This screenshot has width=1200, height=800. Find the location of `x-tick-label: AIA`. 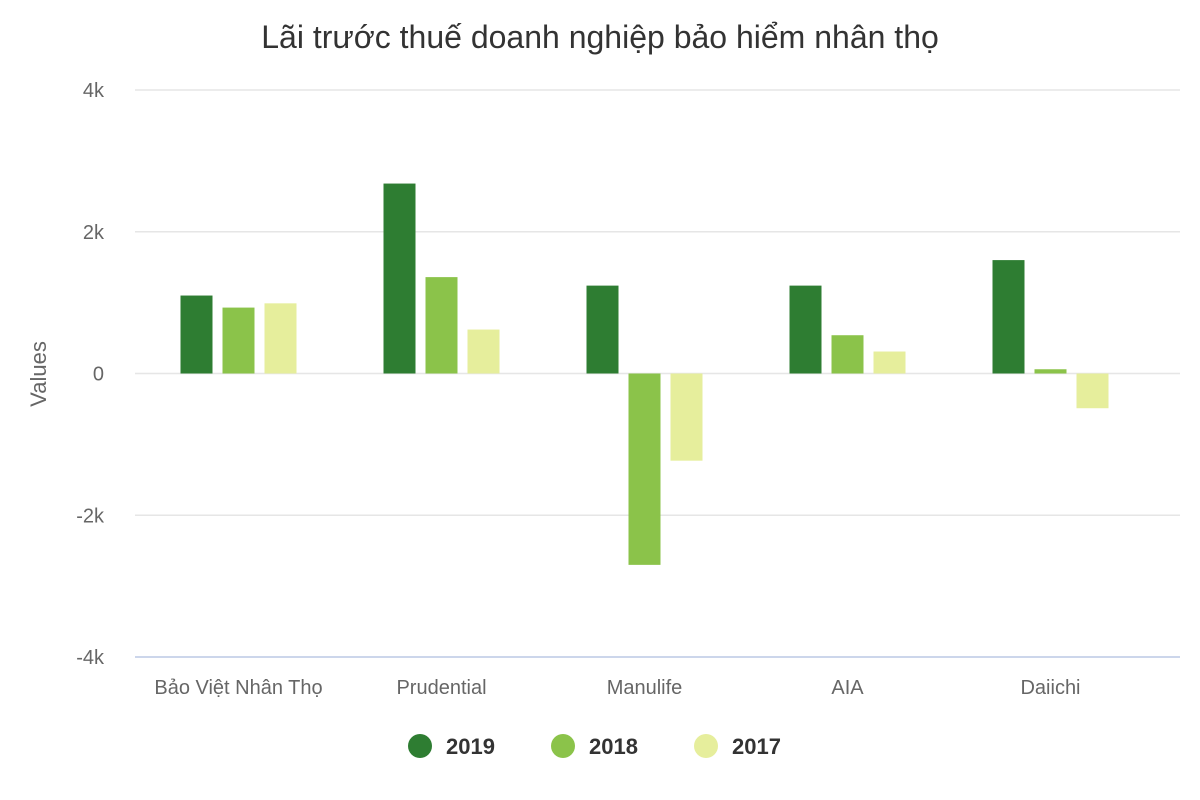

x-tick-label: AIA is located at coordinates (847, 688).